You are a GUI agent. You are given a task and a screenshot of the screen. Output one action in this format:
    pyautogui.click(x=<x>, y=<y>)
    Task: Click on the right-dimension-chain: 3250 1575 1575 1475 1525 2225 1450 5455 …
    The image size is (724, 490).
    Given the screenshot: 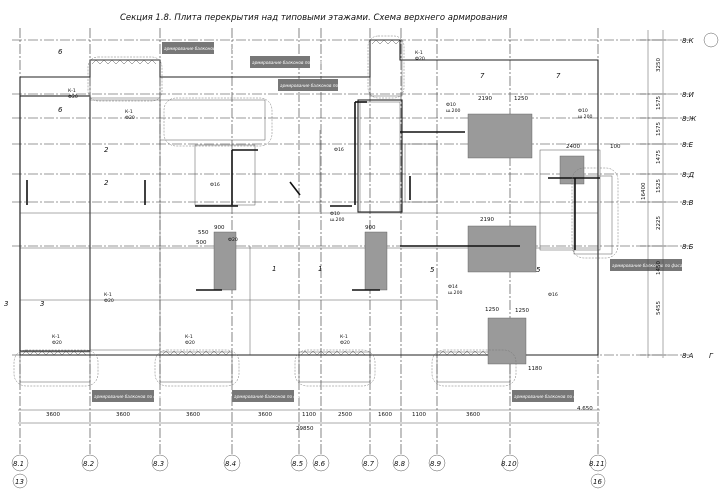 What is the action you would take?
    pyautogui.click(x=654, y=194)
    